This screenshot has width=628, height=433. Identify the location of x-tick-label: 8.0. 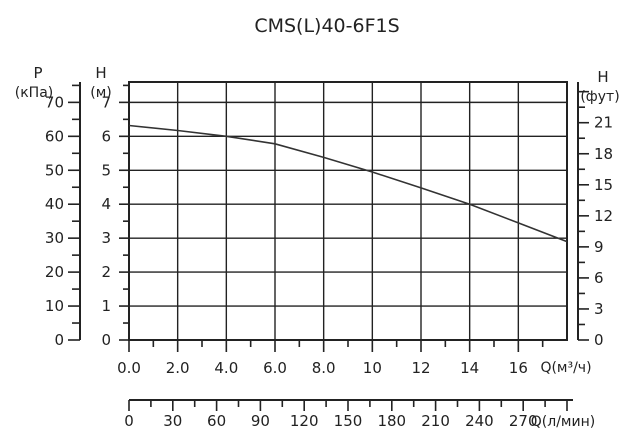
(324, 368).